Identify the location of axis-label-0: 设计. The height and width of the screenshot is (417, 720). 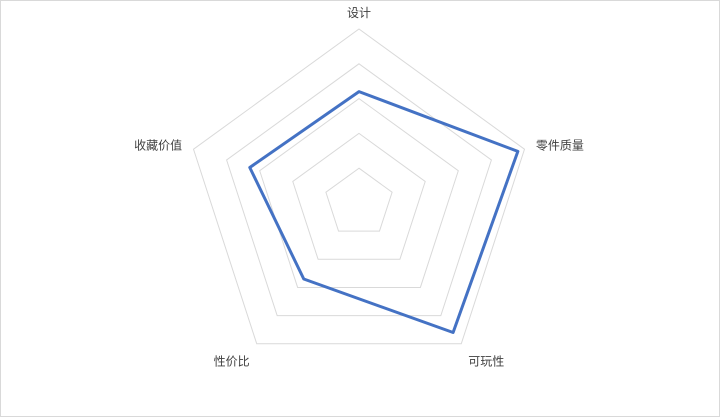
(359, 13).